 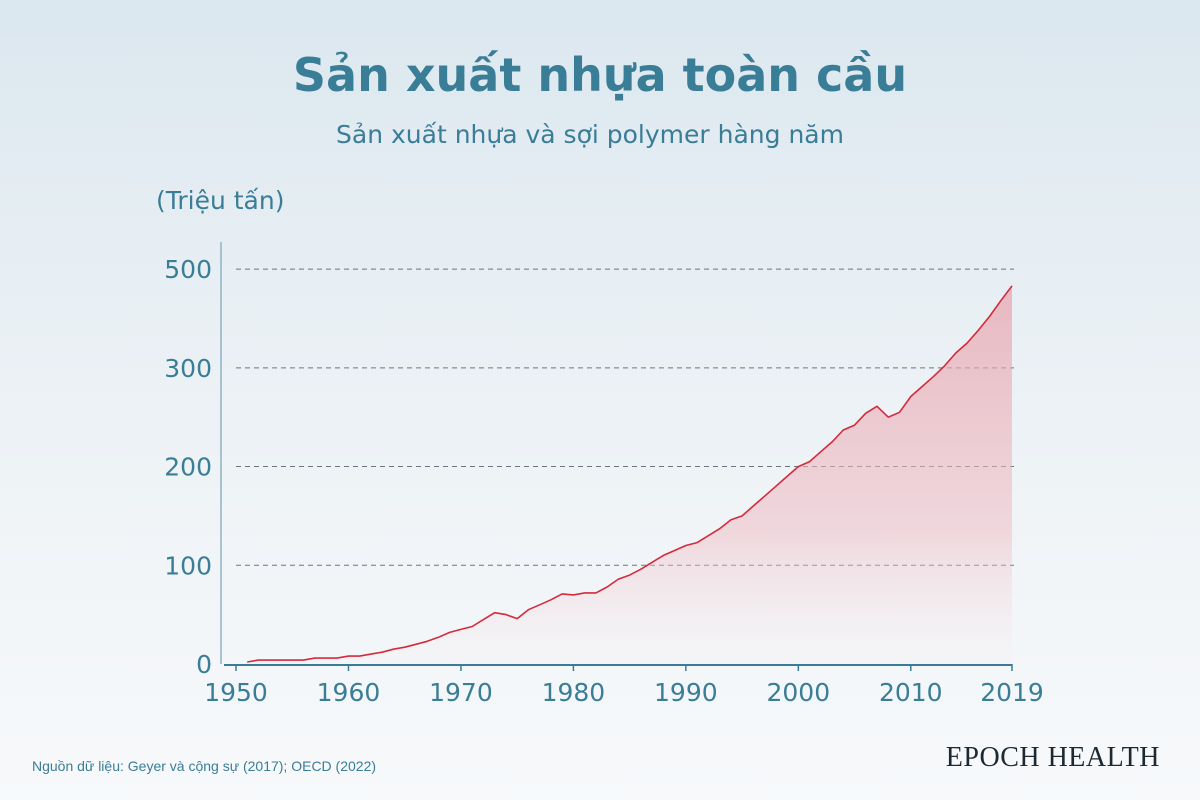 I want to click on x-tick-label: 2000, so click(x=799, y=692).